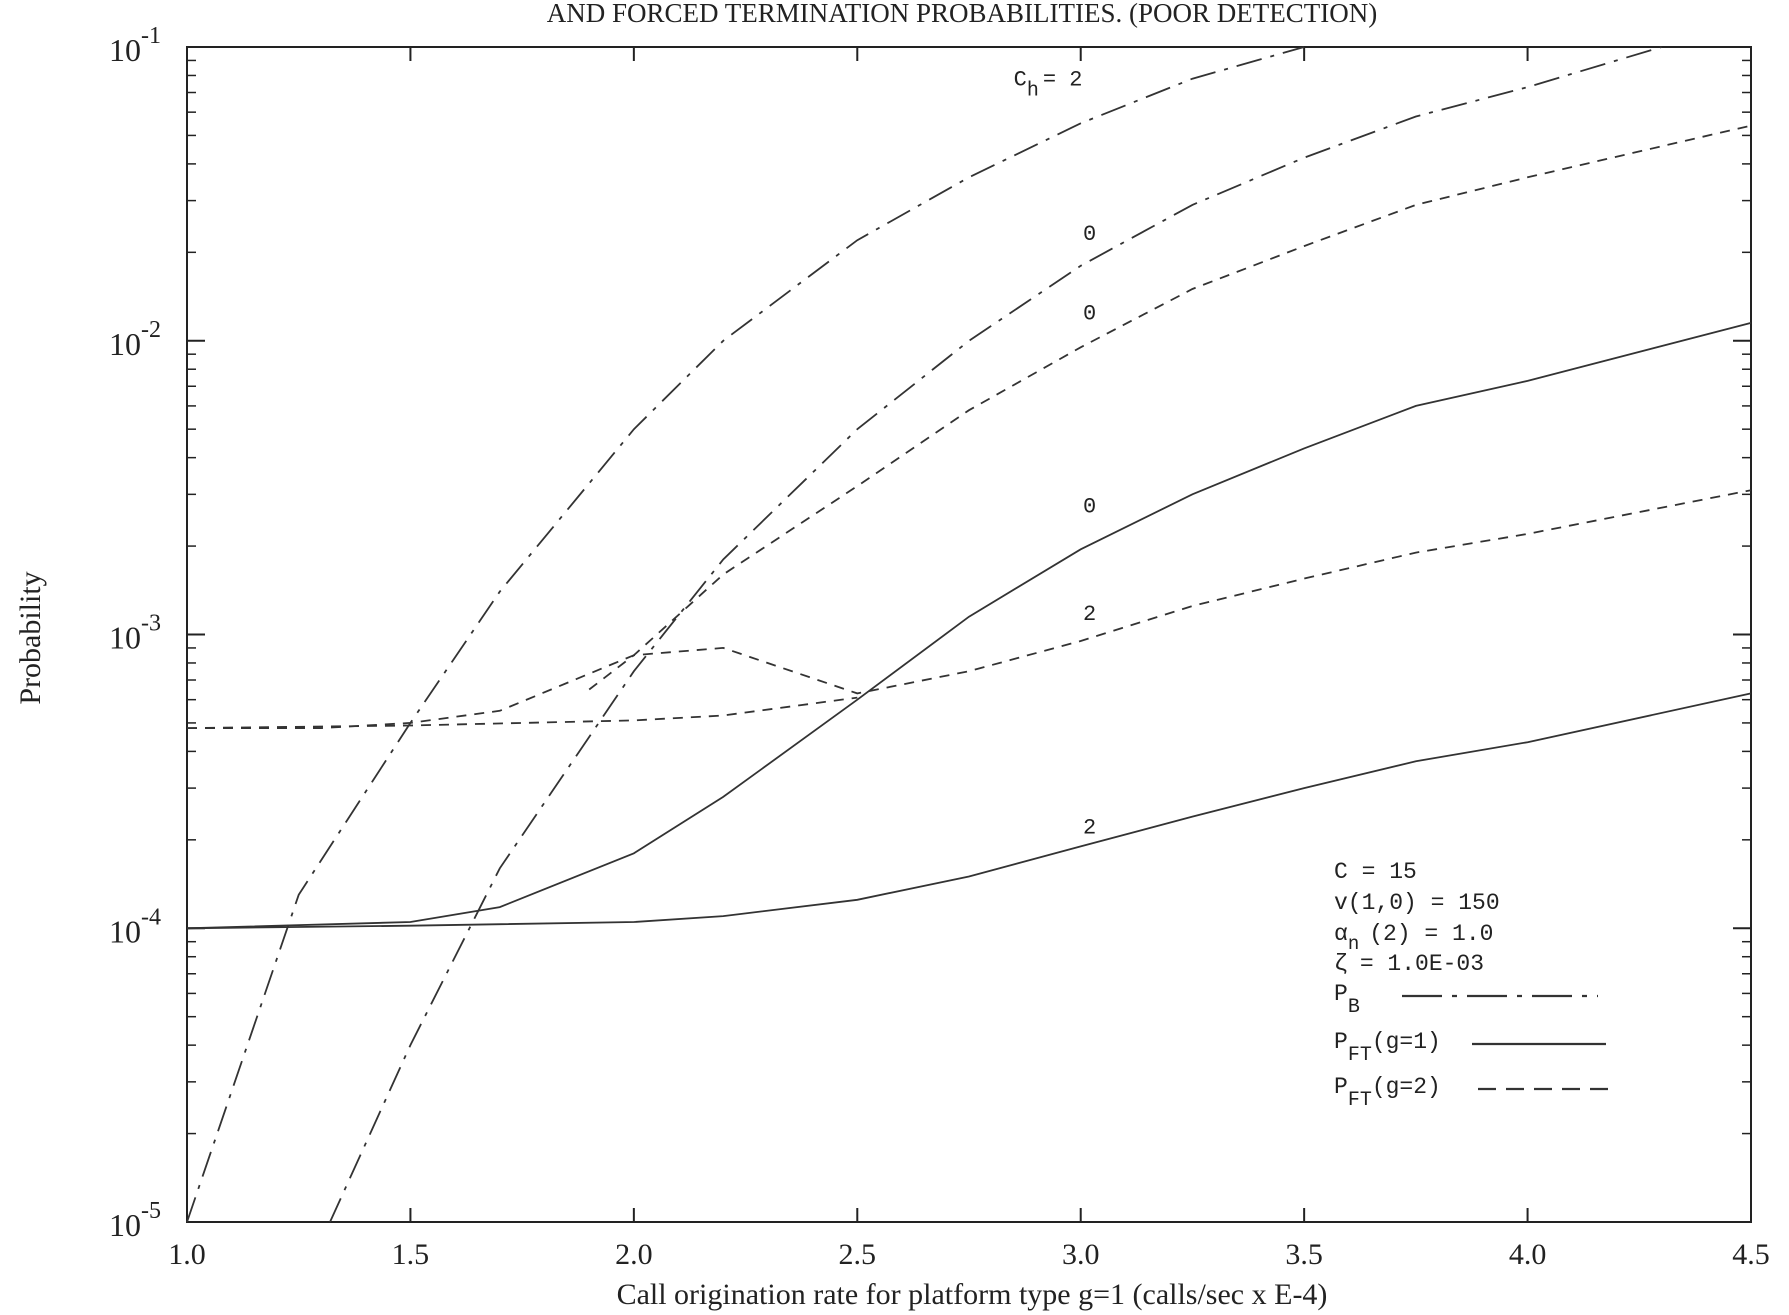 The width and height of the screenshot is (1789, 1315). Describe the element at coordinates (858, 1254) in the screenshot. I see `x-tick-label: 2.5` at that location.